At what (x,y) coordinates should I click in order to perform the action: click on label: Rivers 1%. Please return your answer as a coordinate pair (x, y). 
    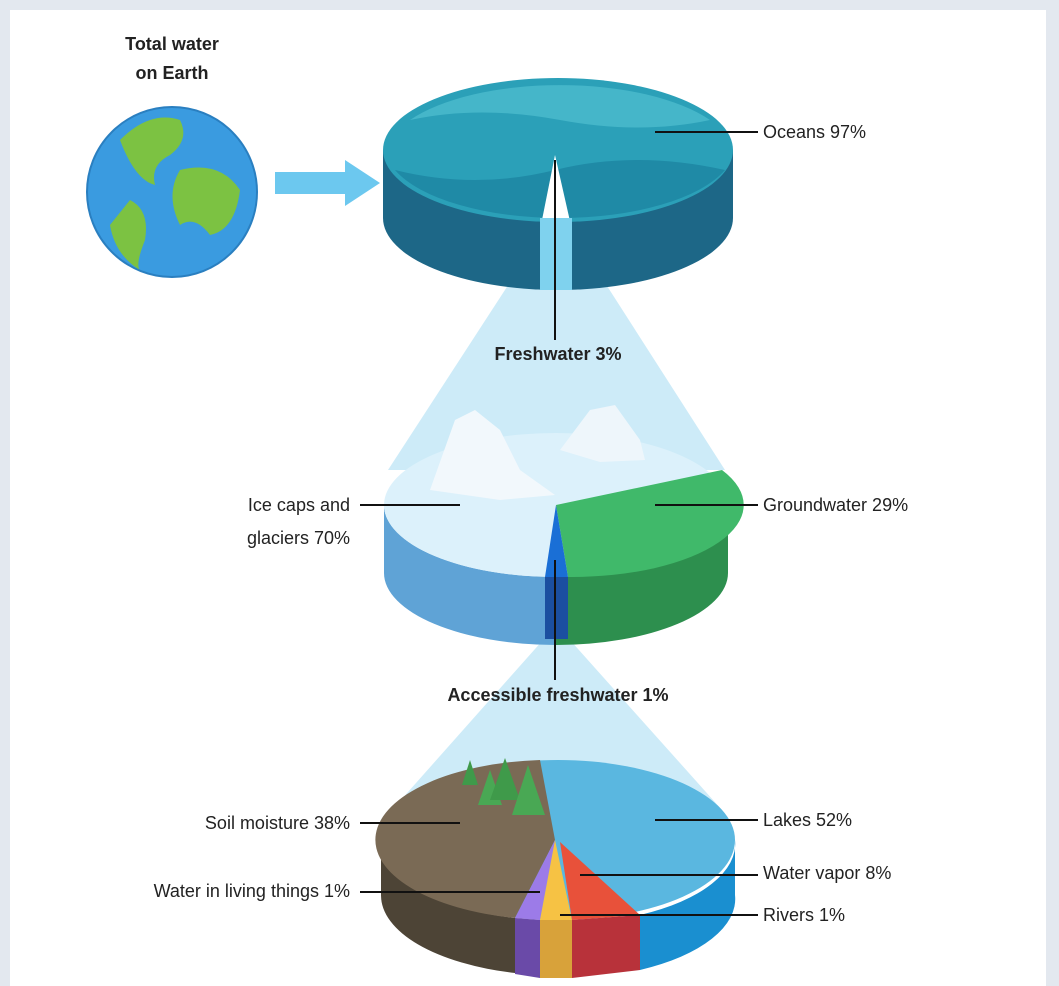
    Looking at the image, I should click on (804, 915).